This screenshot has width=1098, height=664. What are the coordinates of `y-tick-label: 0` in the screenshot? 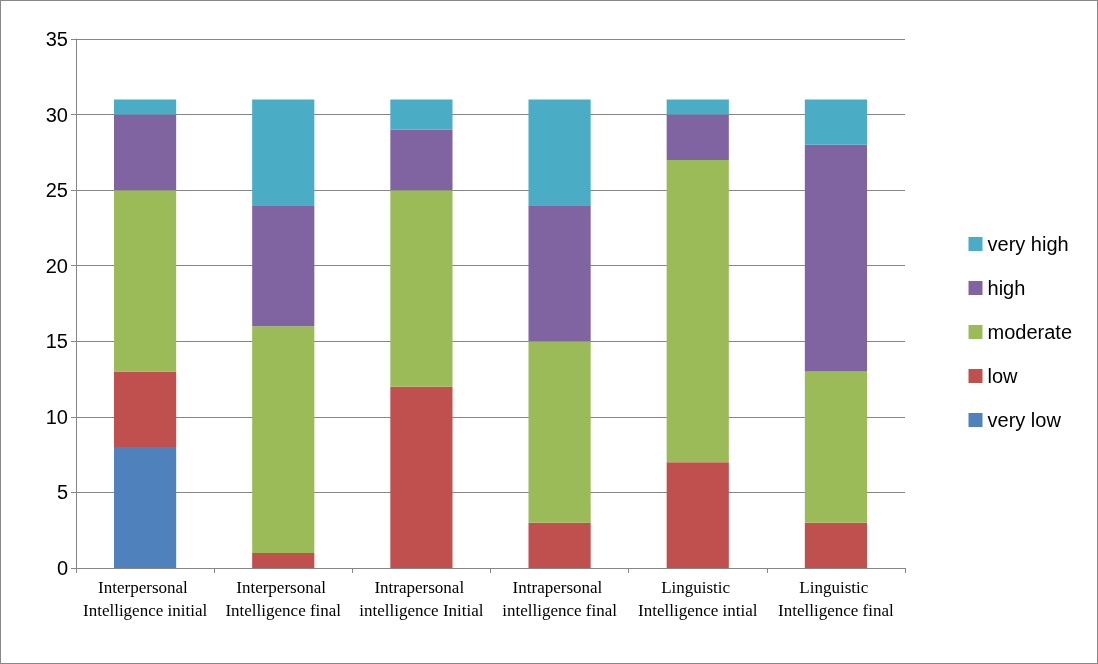 It's located at (62, 568).